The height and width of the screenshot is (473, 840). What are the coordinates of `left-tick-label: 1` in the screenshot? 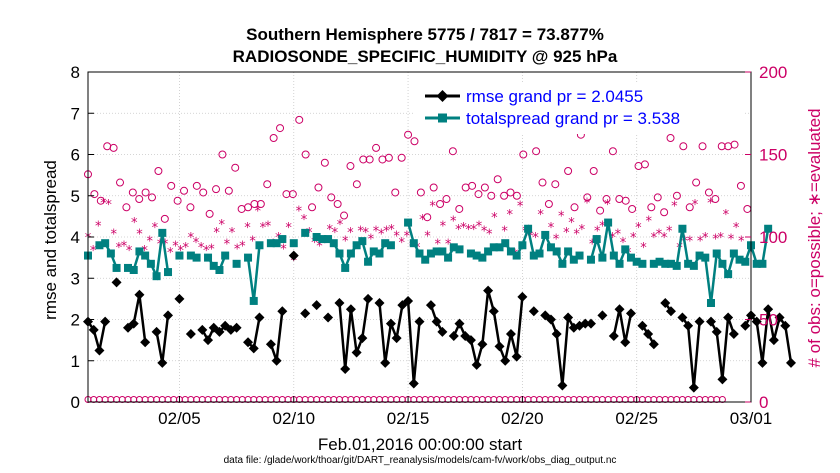 It's located at (75, 361).